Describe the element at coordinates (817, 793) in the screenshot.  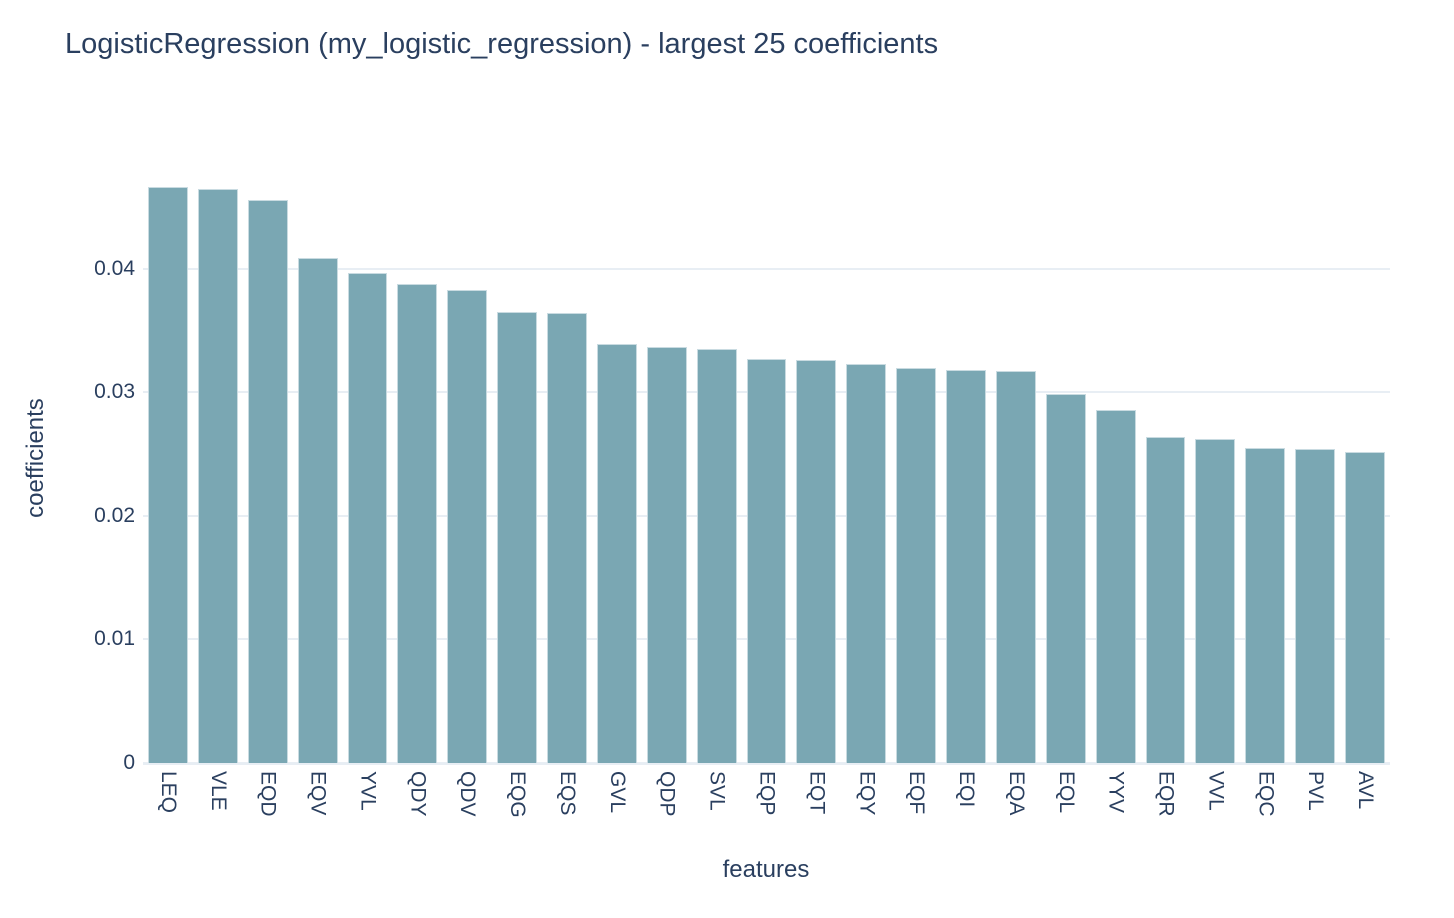
I see `x-tick-label-eqt: EQT` at that location.